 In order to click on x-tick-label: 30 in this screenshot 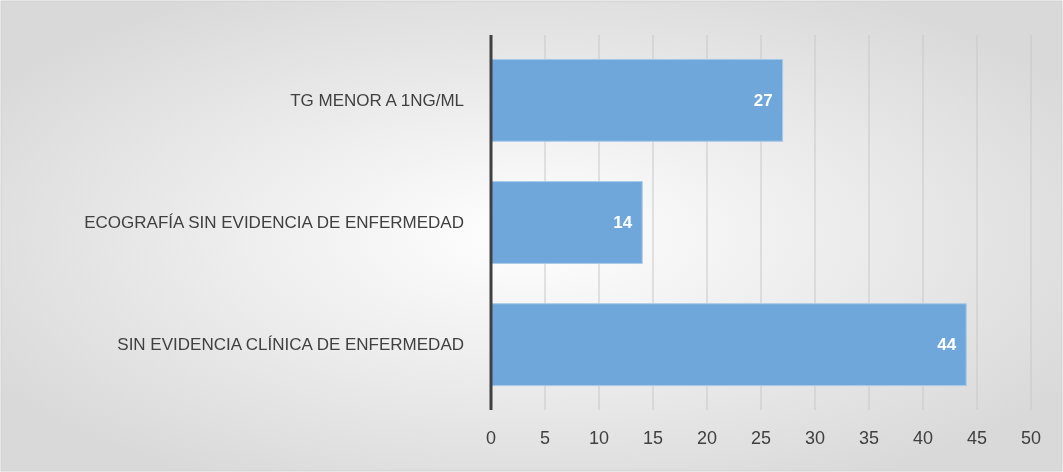, I will do `click(815, 438)`.